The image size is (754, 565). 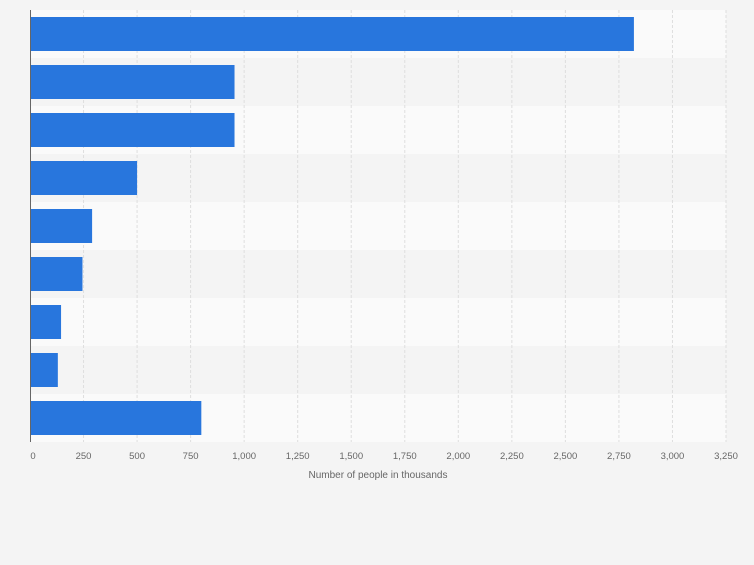 What do you see at coordinates (351, 456) in the screenshot?
I see `x-tick-label: 1,500` at bounding box center [351, 456].